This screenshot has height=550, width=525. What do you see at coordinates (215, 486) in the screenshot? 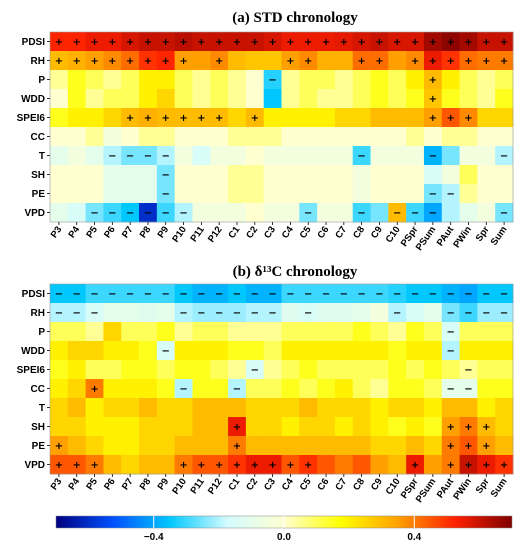
I see `column-label: P12` at bounding box center [215, 486].